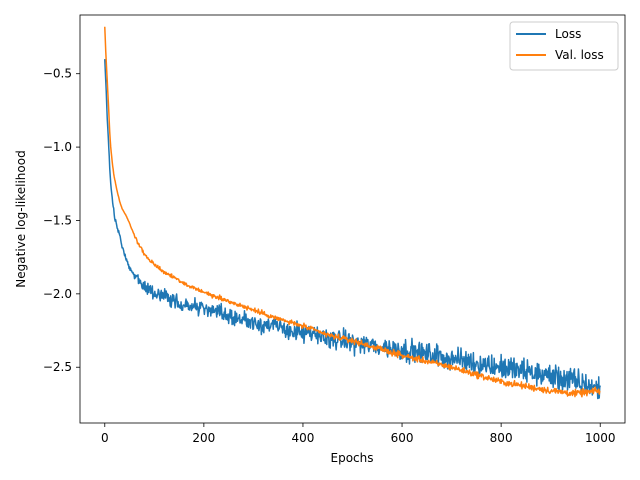 The height and width of the screenshot is (480, 640). What do you see at coordinates (358, 434) in the screenshot?
I see `x-axis: 0 200 400 600 800 1000` at bounding box center [358, 434].